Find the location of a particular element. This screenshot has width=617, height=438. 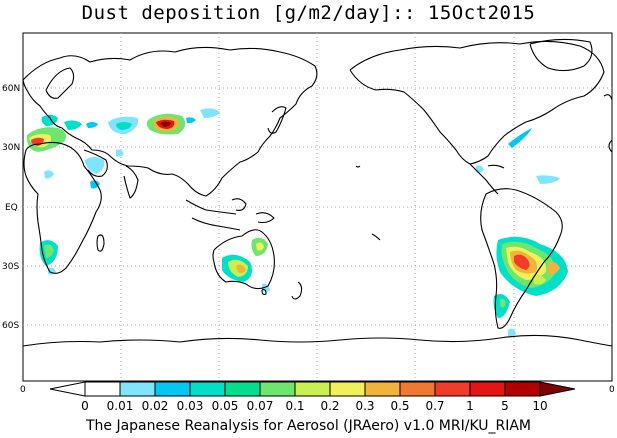

colorbar-label: 0.05 is located at coordinates (225, 406).